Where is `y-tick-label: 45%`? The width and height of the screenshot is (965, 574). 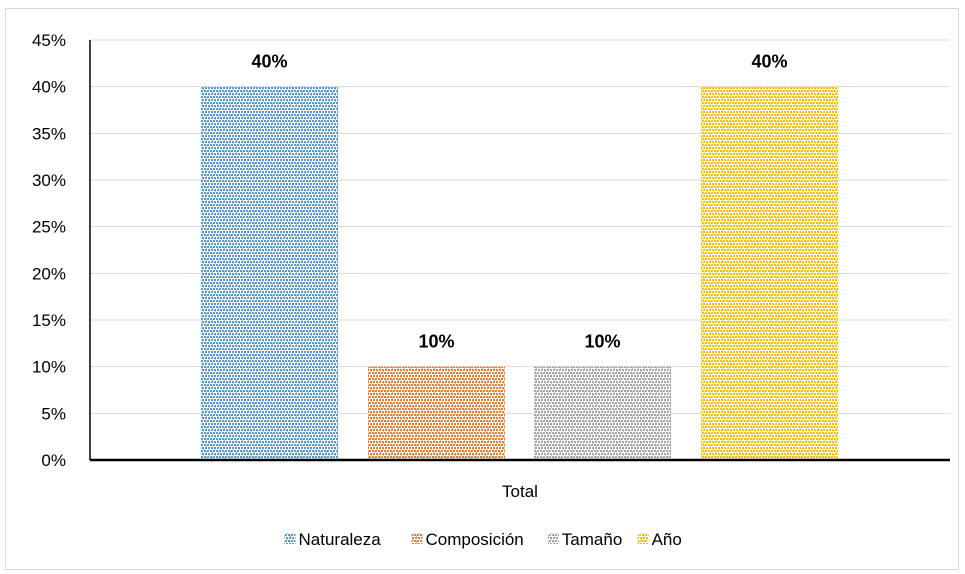
y-tick-label: 45% is located at coordinates (49, 40).